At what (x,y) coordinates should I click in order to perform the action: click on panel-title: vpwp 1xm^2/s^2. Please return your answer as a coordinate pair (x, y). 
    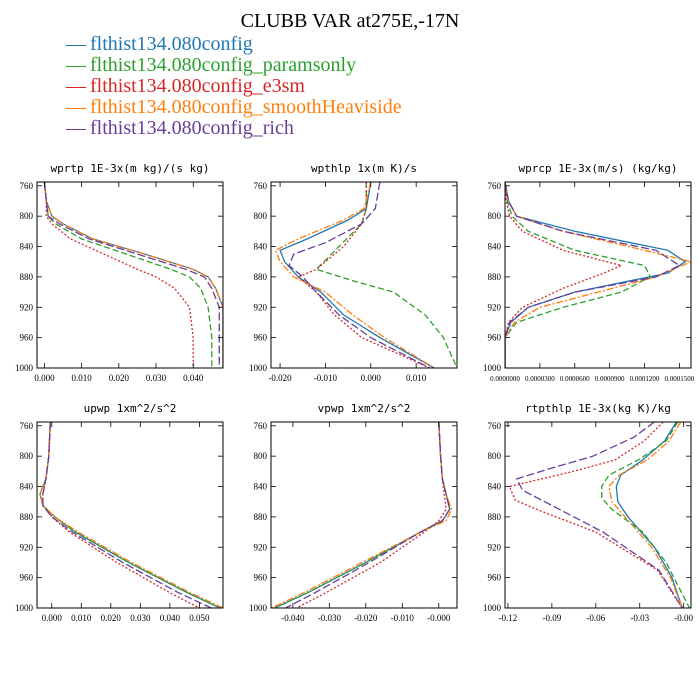
    Looking at the image, I should click on (364, 408).